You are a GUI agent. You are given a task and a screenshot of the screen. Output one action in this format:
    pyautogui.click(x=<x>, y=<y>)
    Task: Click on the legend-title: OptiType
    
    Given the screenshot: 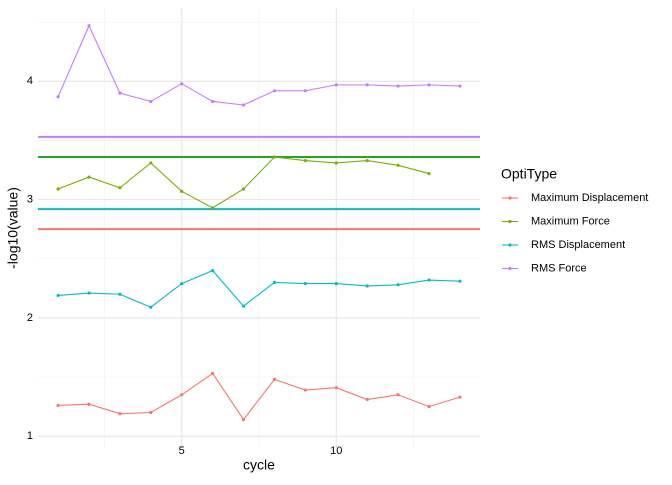 What is the action you would take?
    pyautogui.click(x=529, y=174)
    